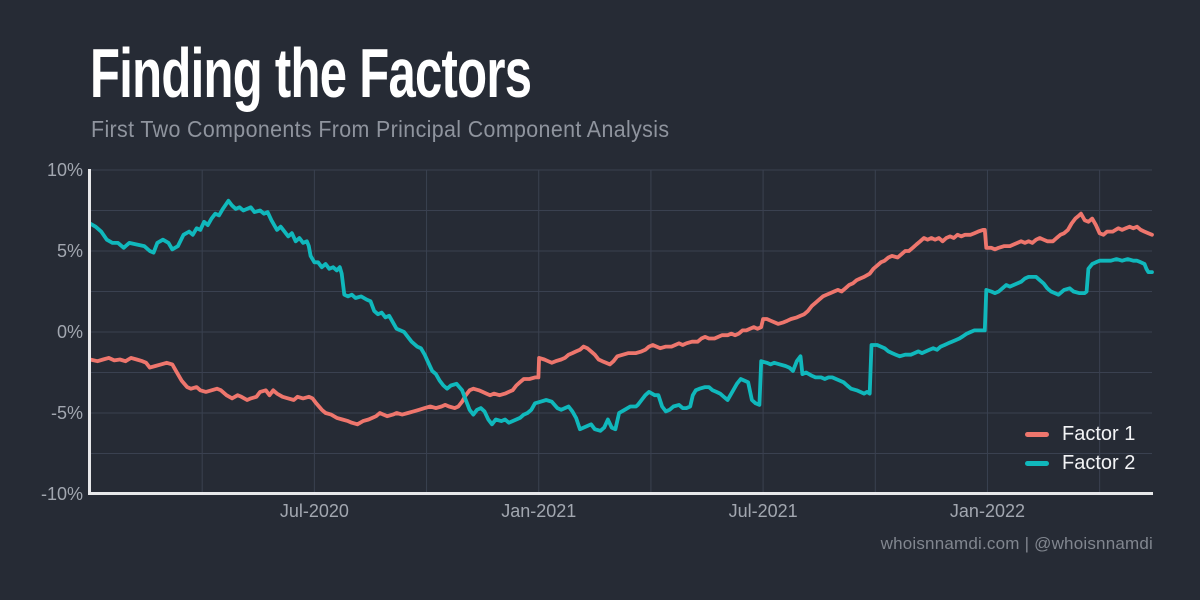 This screenshot has height=600, width=1200. Describe the element at coordinates (66, 413) in the screenshot. I see `y-axis-tick-label: -5%` at that location.